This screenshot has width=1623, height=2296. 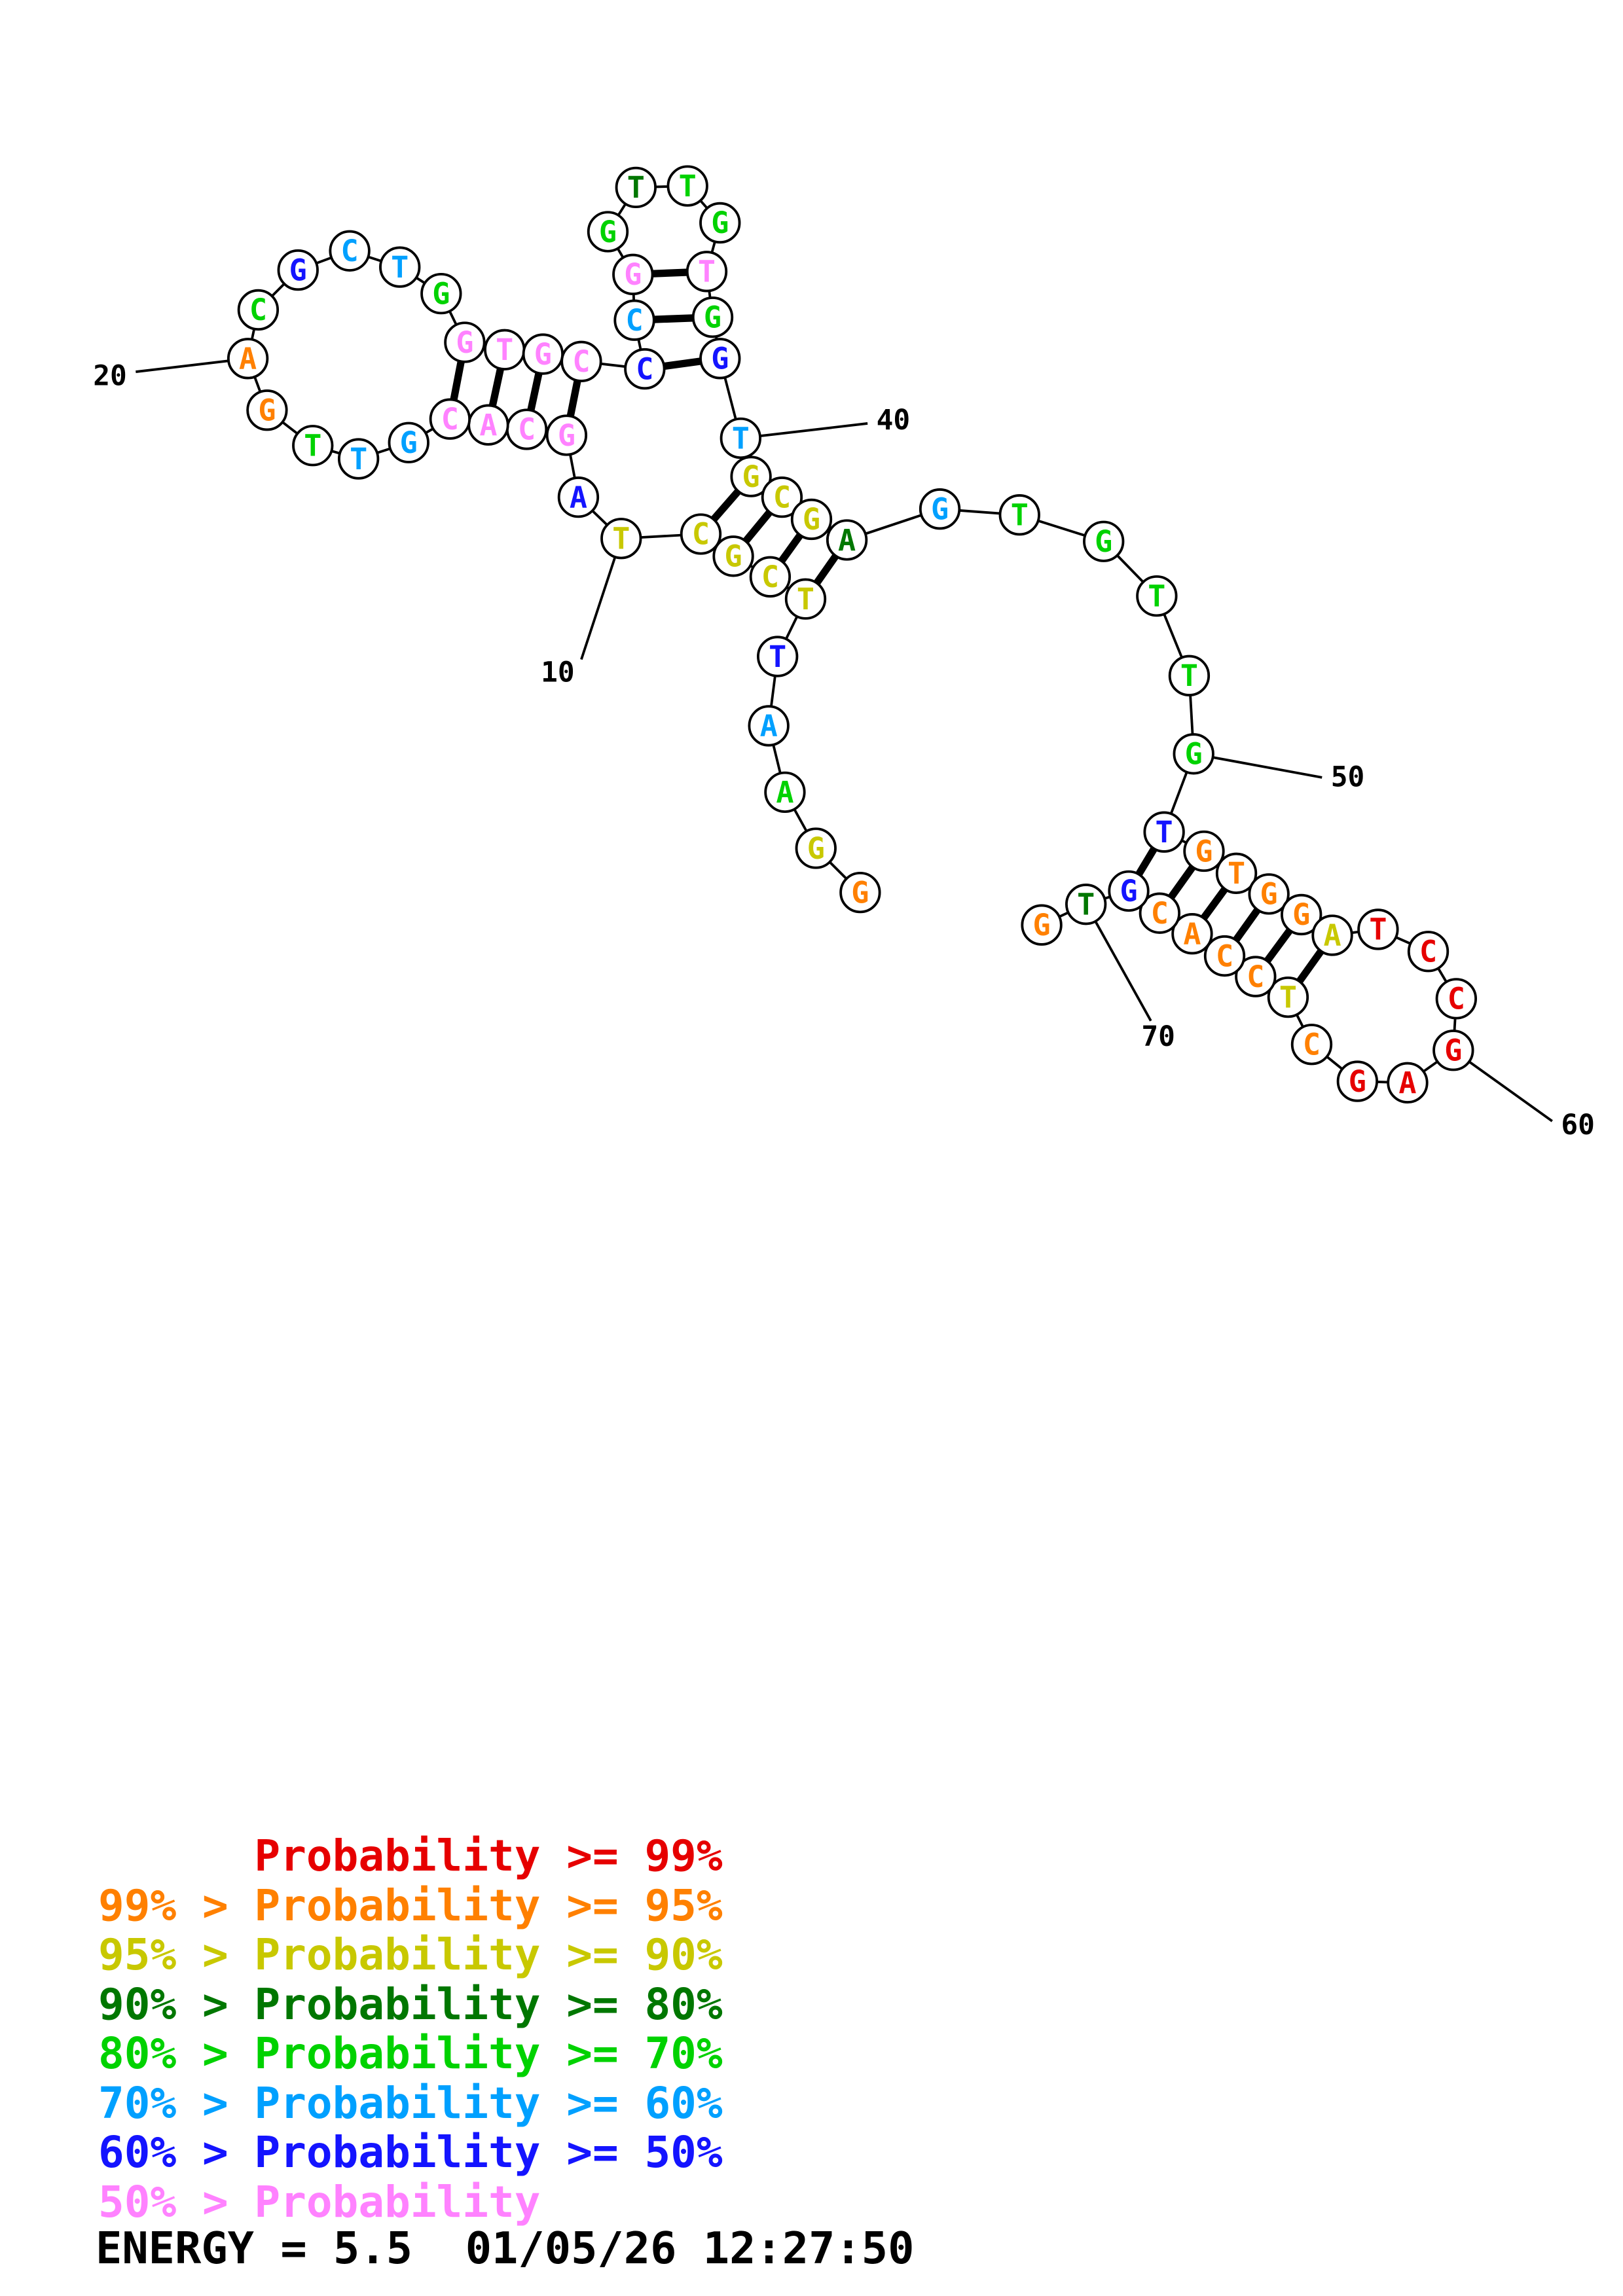 I want to click on base-letter-2: G, so click(x=816, y=848).